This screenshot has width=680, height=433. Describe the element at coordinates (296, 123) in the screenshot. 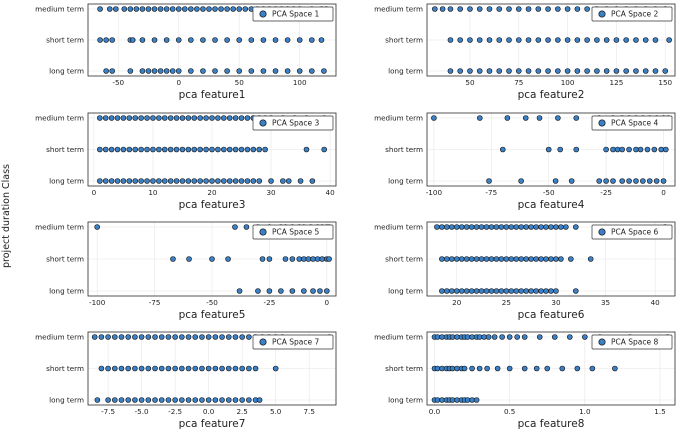

I see `legend-label: PCA Space 3` at that location.